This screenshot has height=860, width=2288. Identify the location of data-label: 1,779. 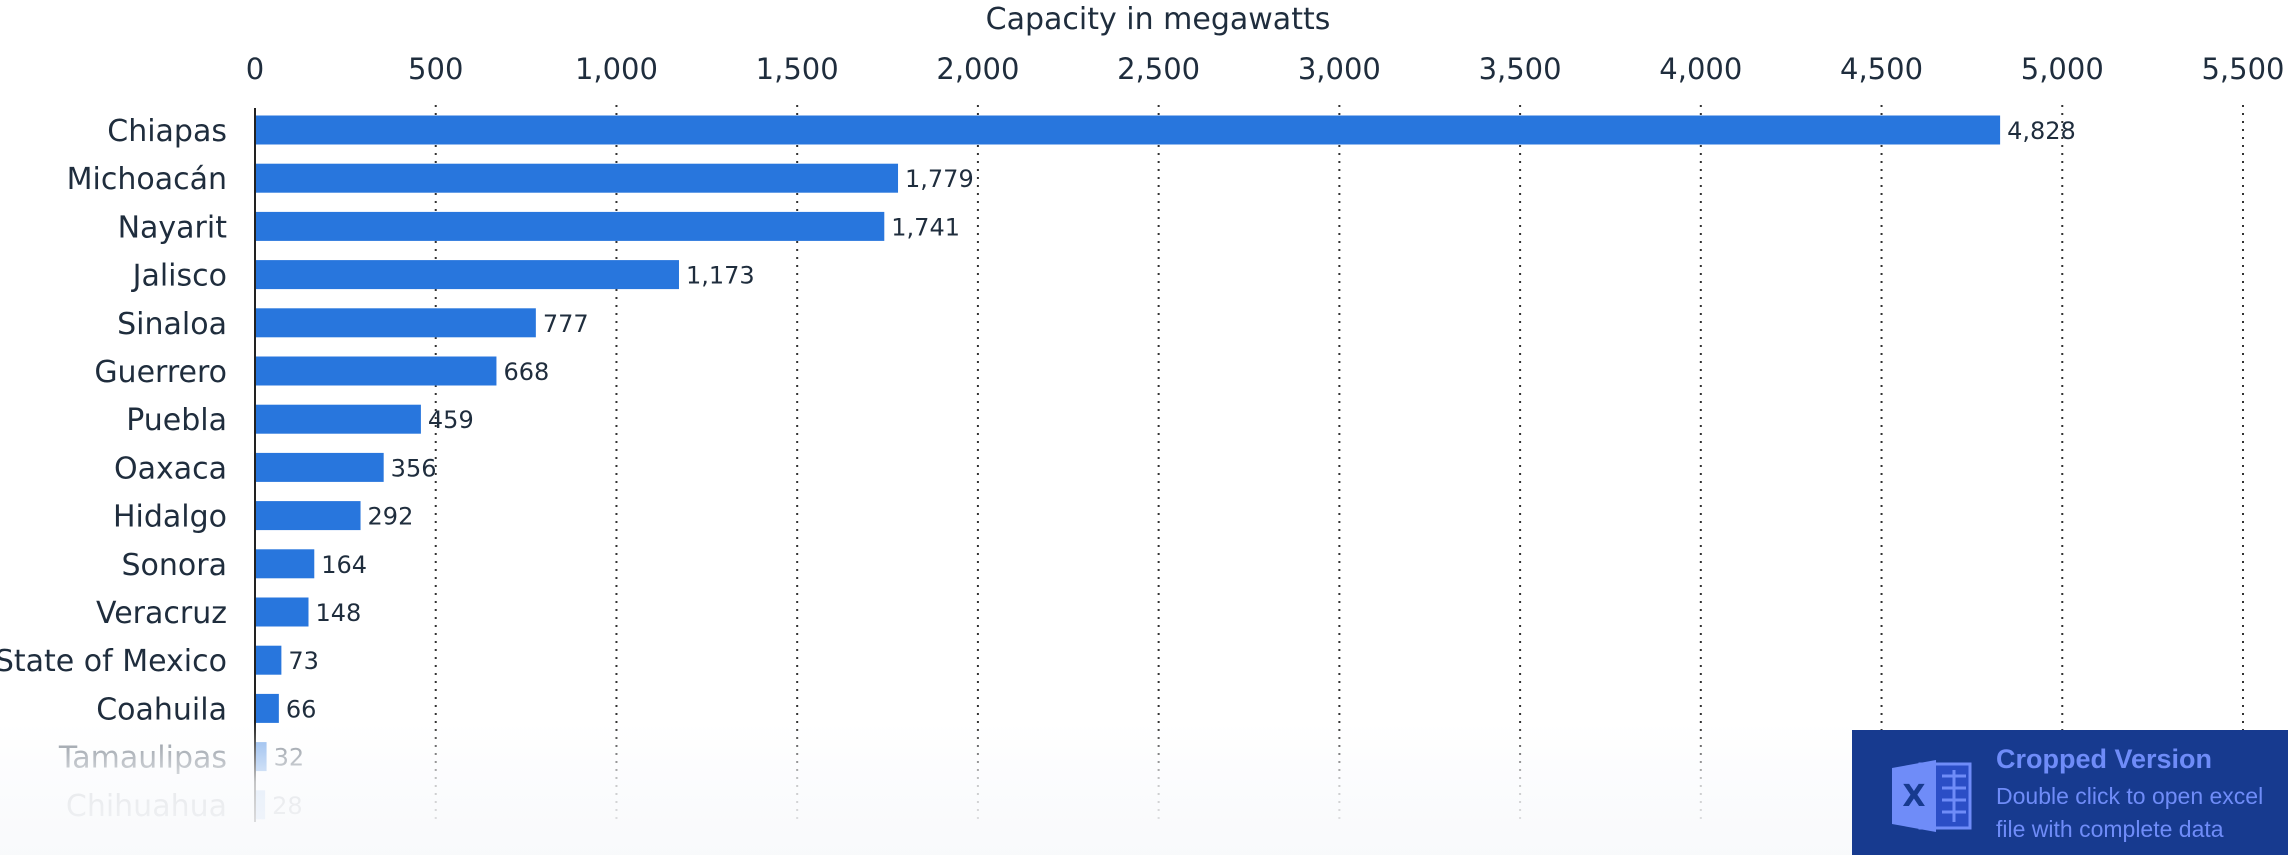
(939, 179).